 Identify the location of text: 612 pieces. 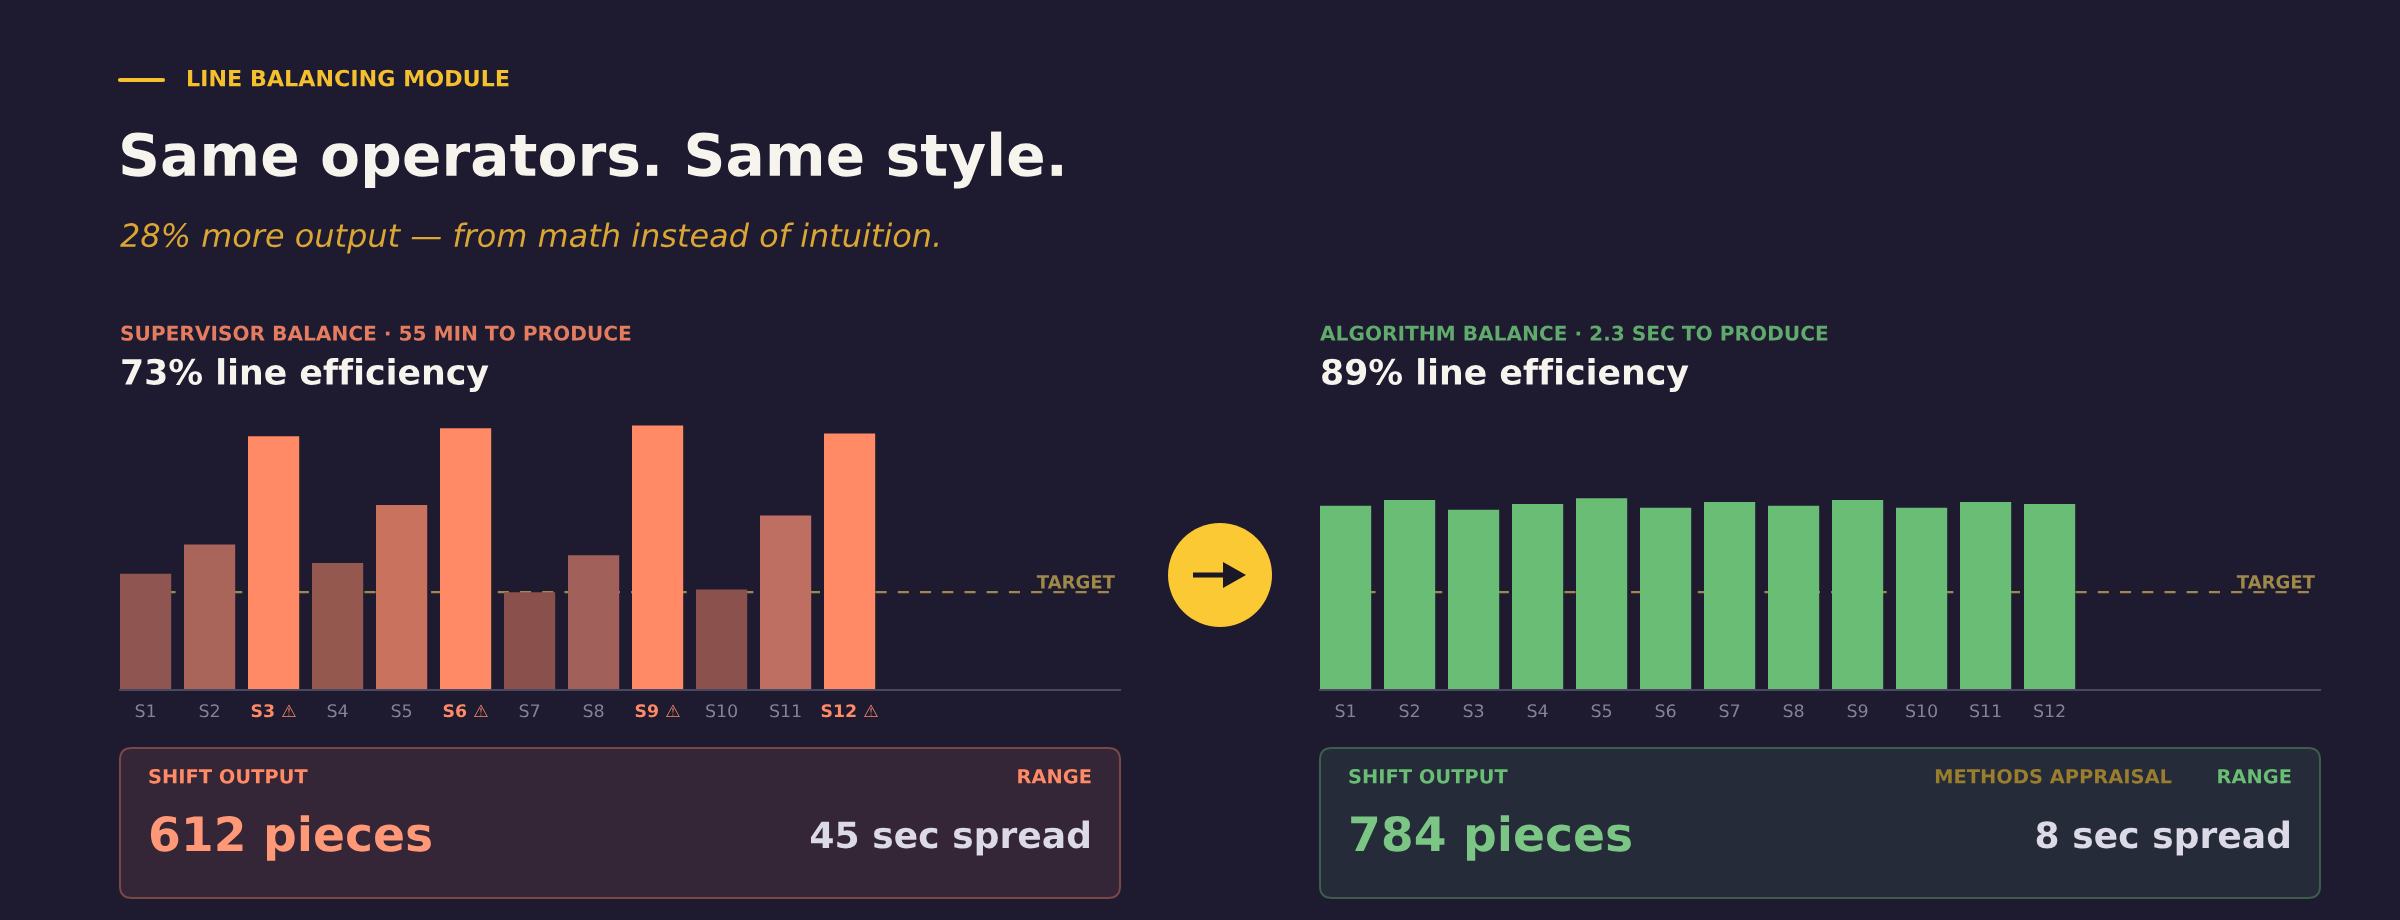
(290, 838).